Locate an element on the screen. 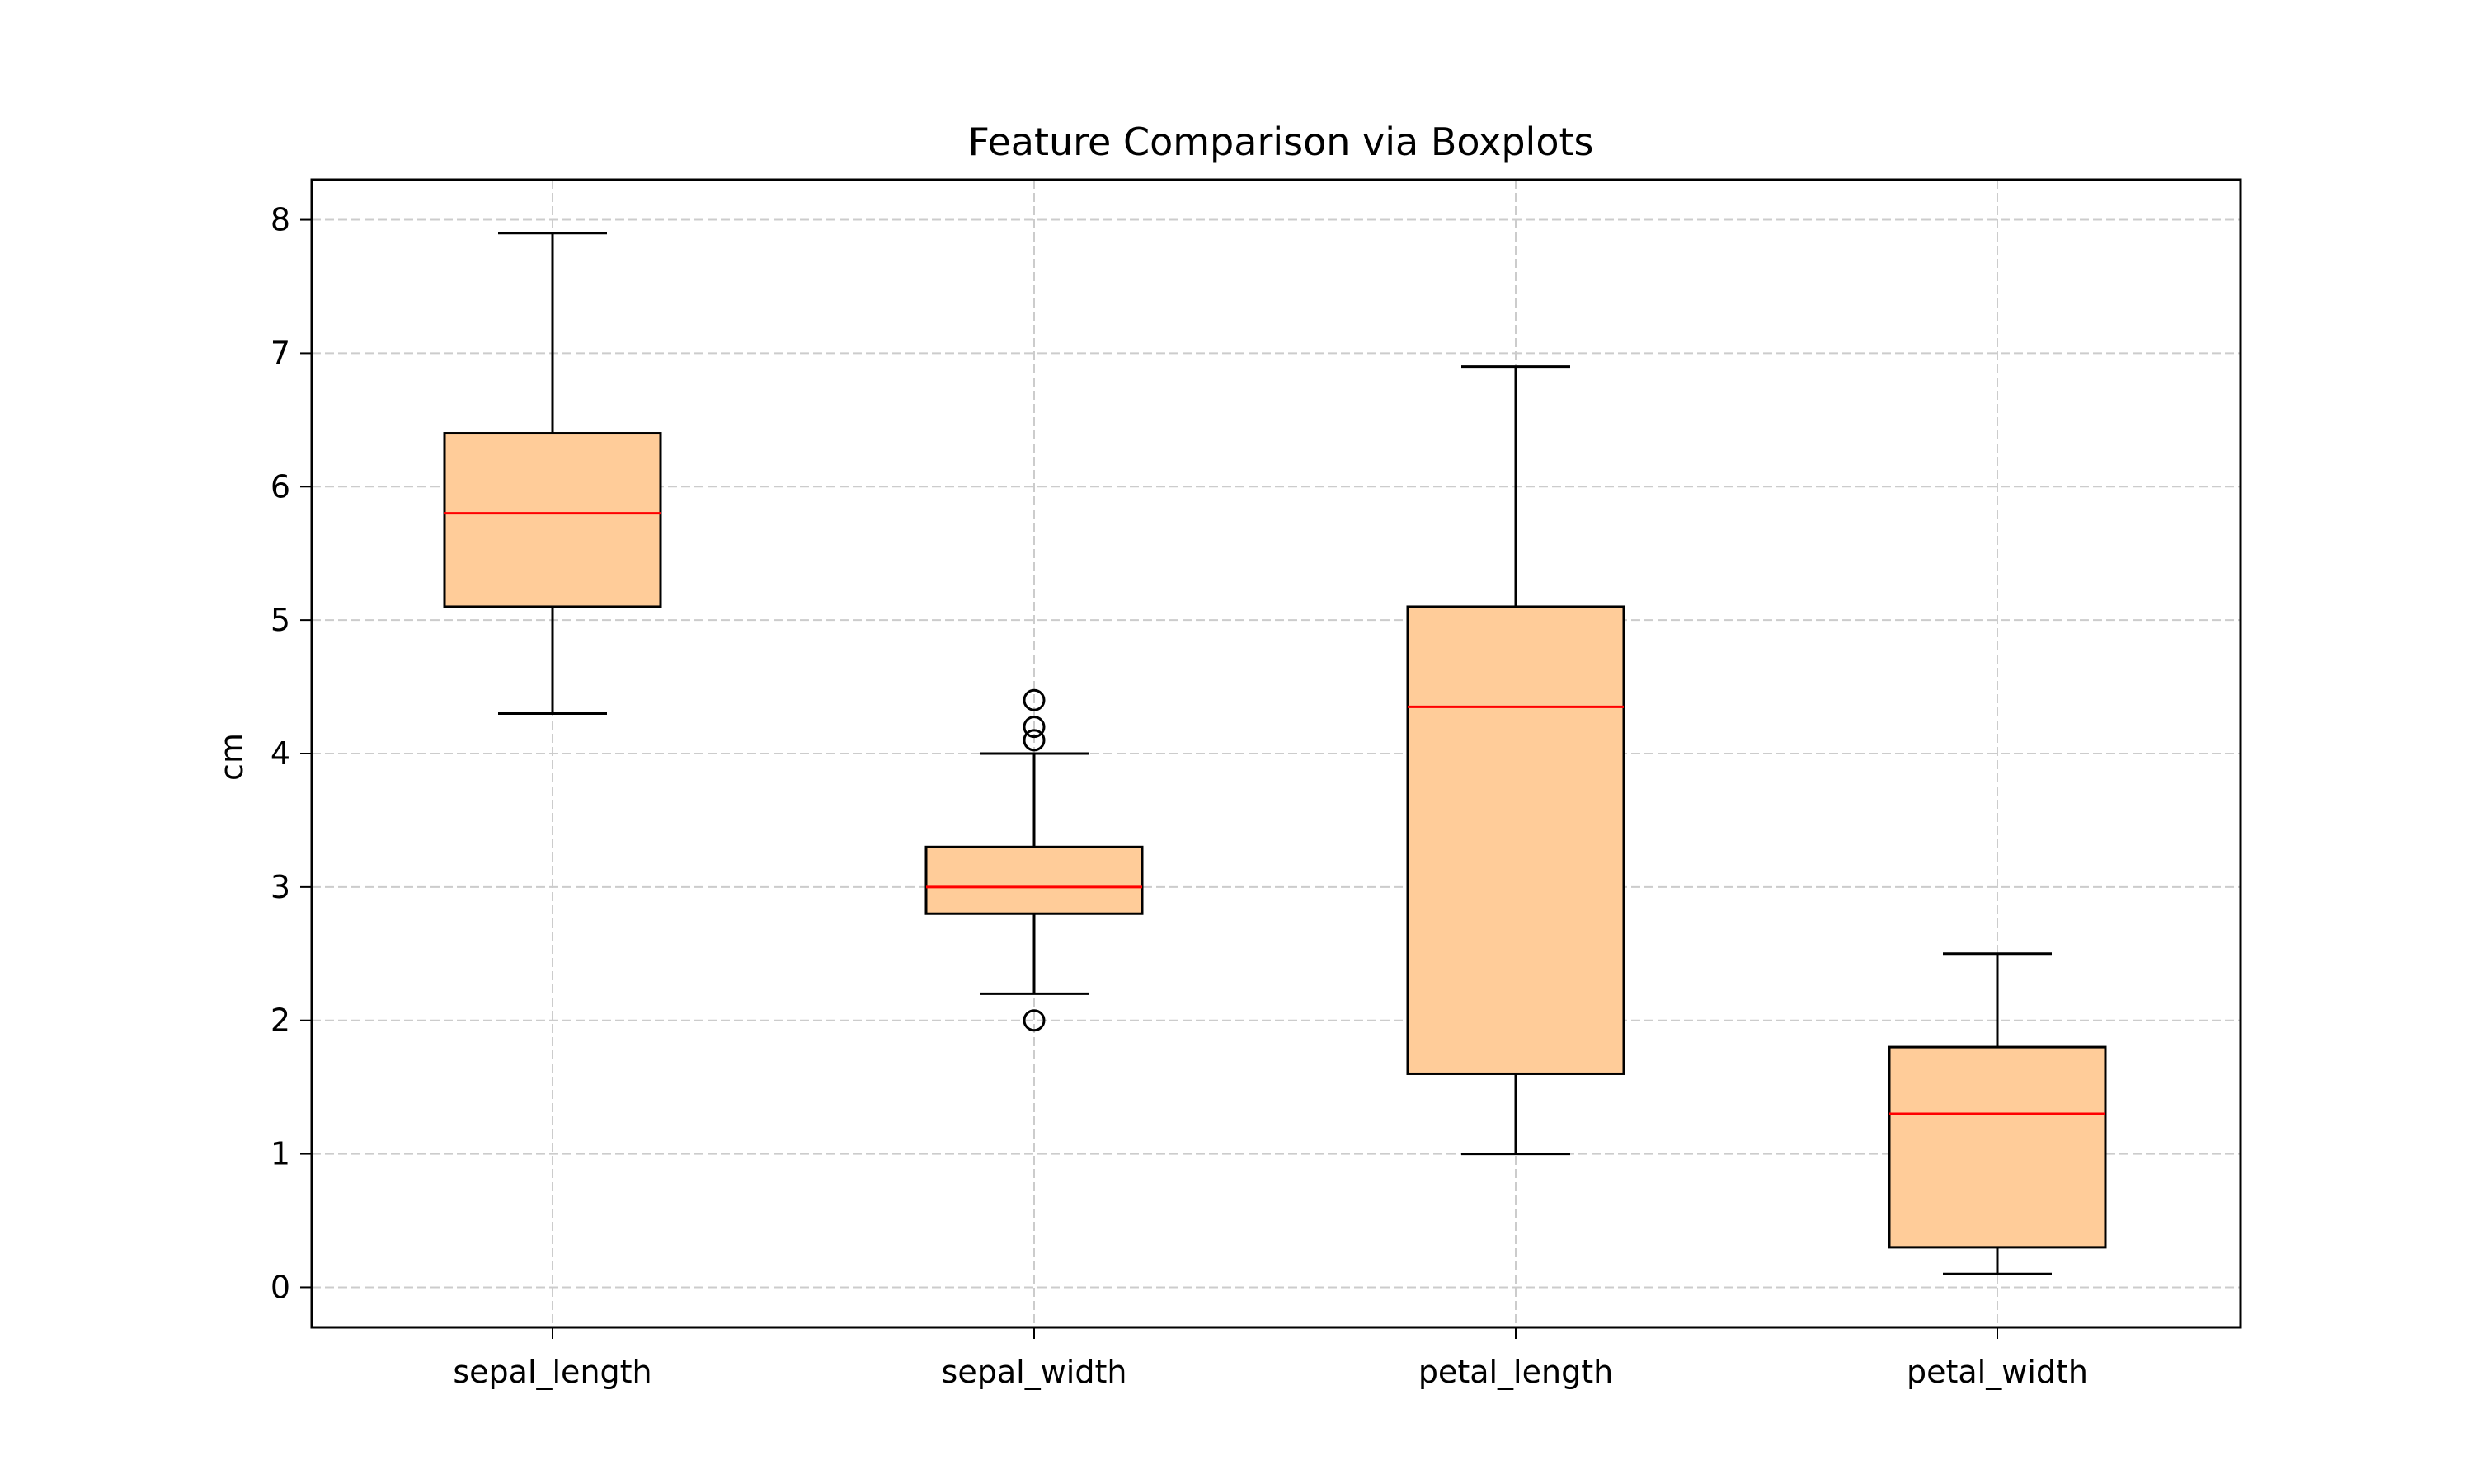  y-tick-label: 6 is located at coordinates (280, 486).